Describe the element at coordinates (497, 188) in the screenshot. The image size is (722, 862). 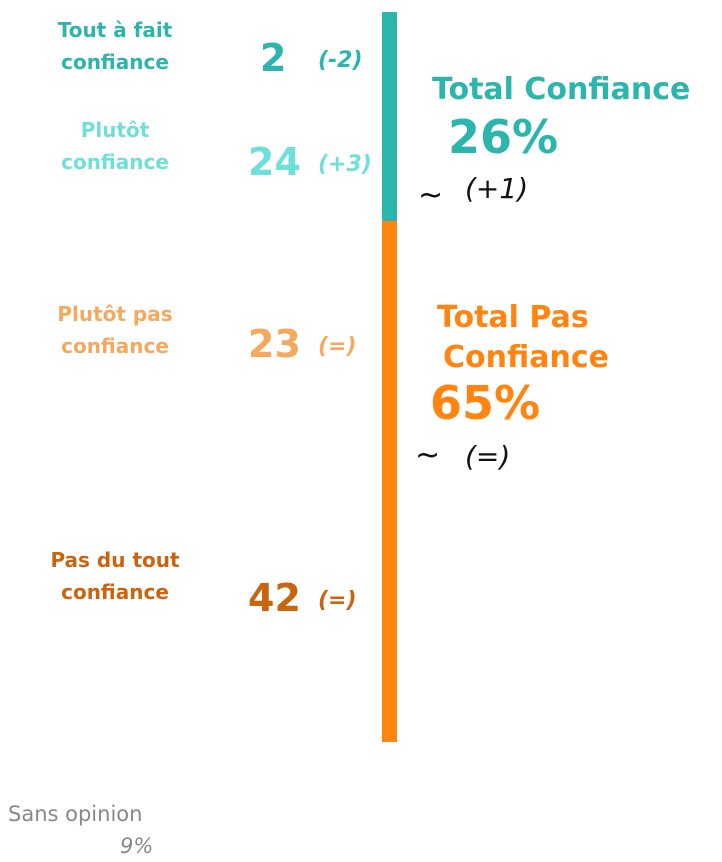
I see `total-change: (+1)` at that location.